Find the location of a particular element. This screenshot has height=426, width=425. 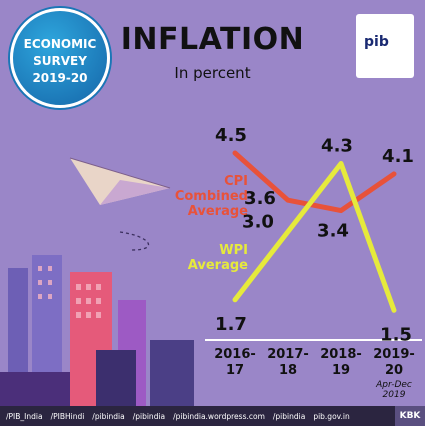

x-tick-note-0: Apr-Dec is located at coordinates (393, 385).